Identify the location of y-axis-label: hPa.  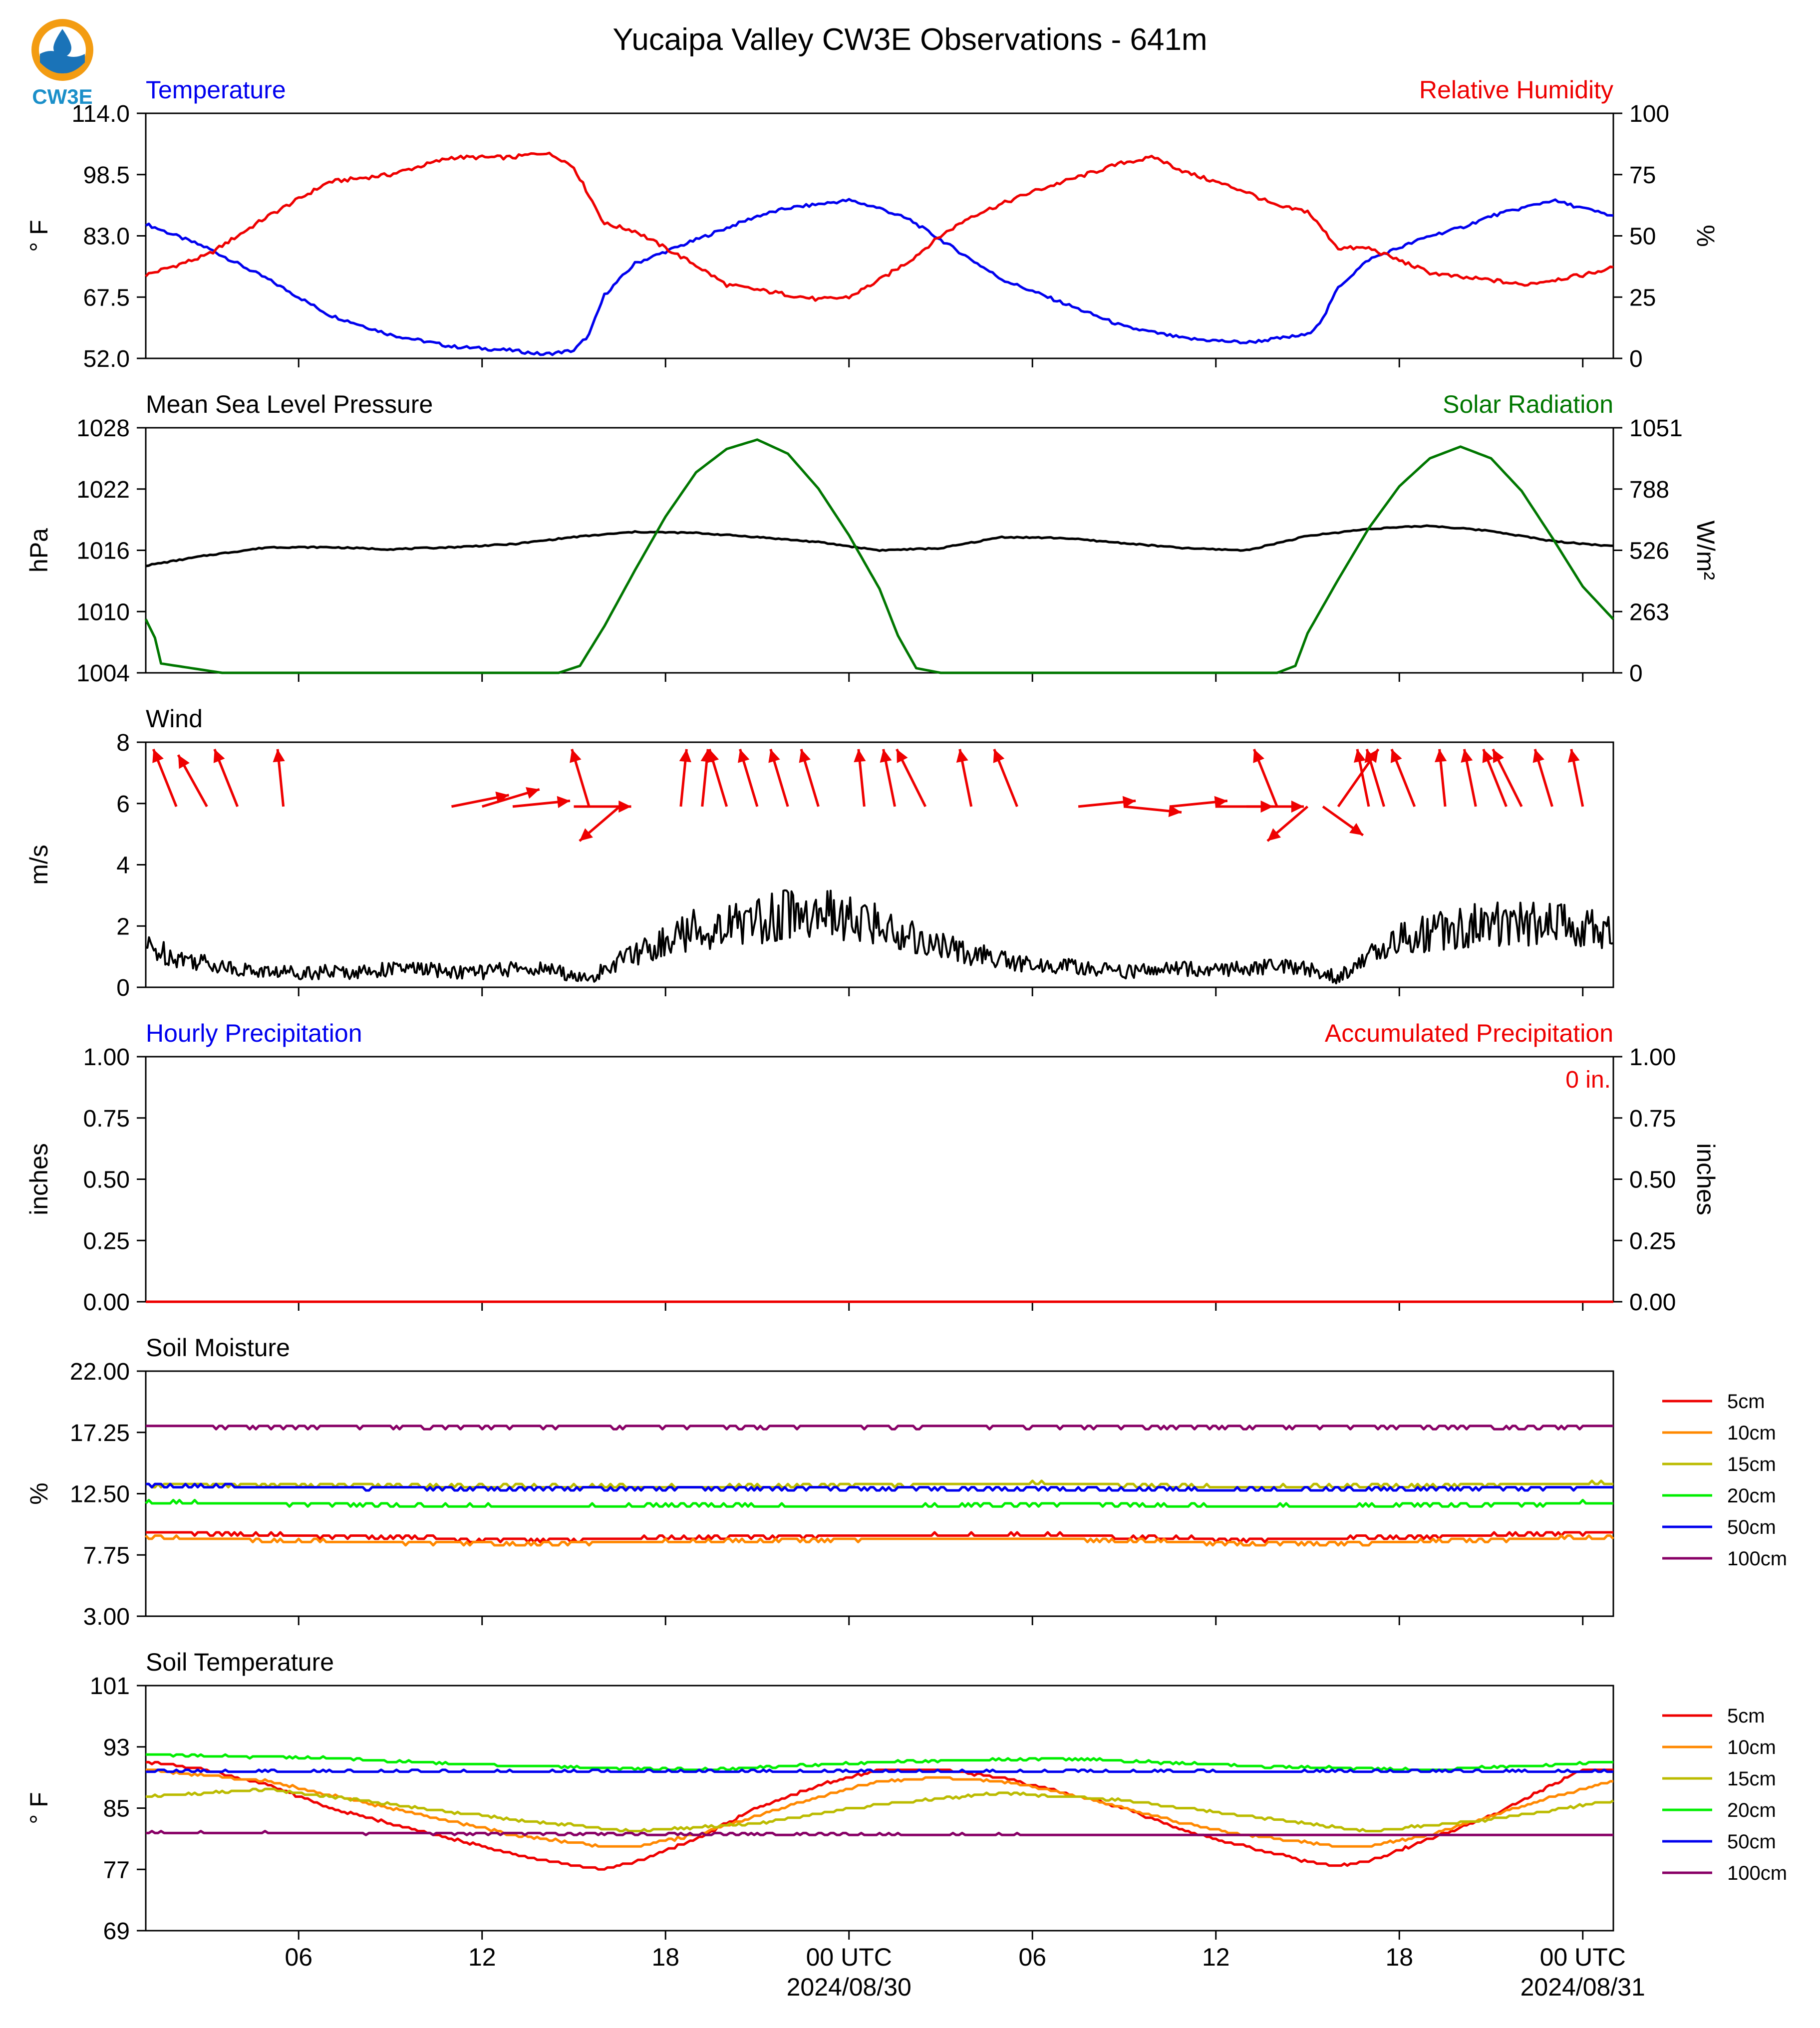
(39, 550).